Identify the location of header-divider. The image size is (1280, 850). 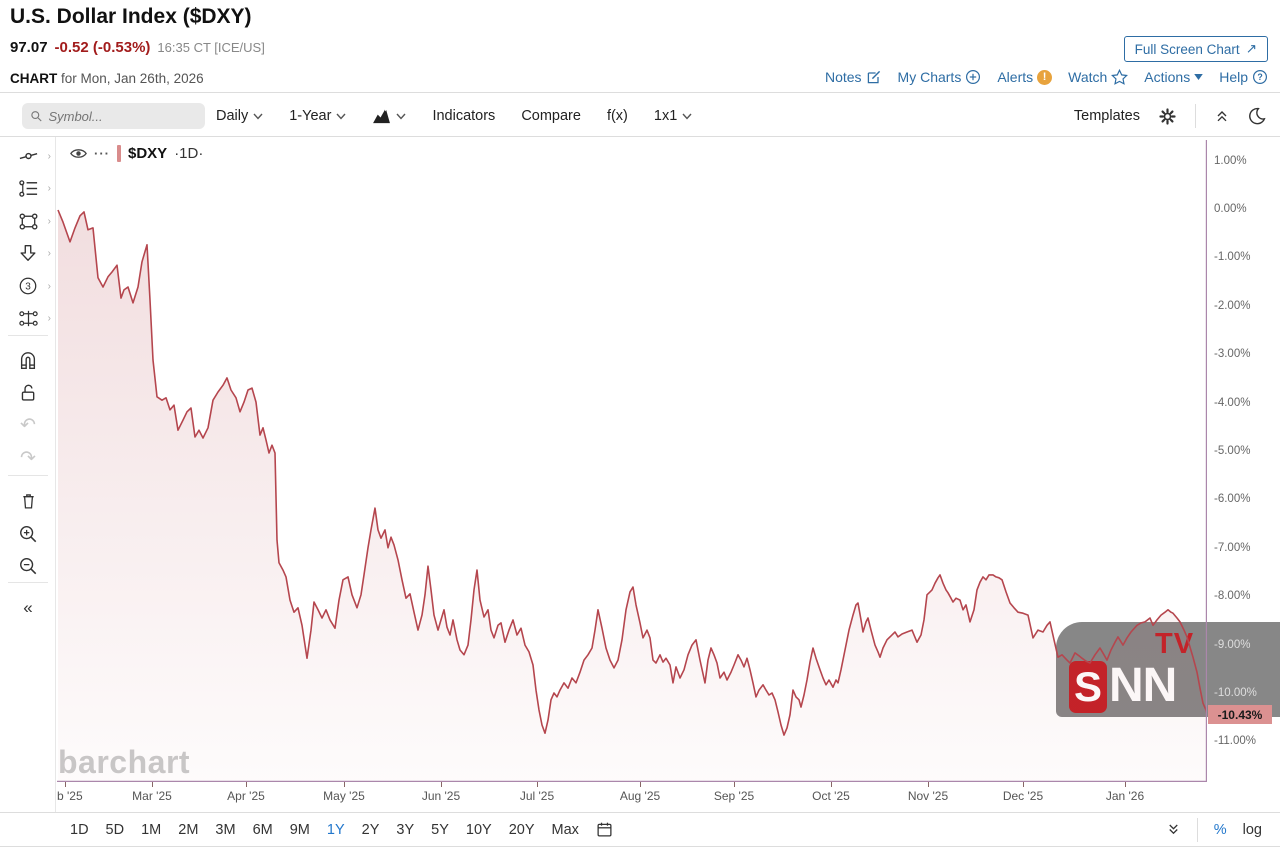
(640, 92).